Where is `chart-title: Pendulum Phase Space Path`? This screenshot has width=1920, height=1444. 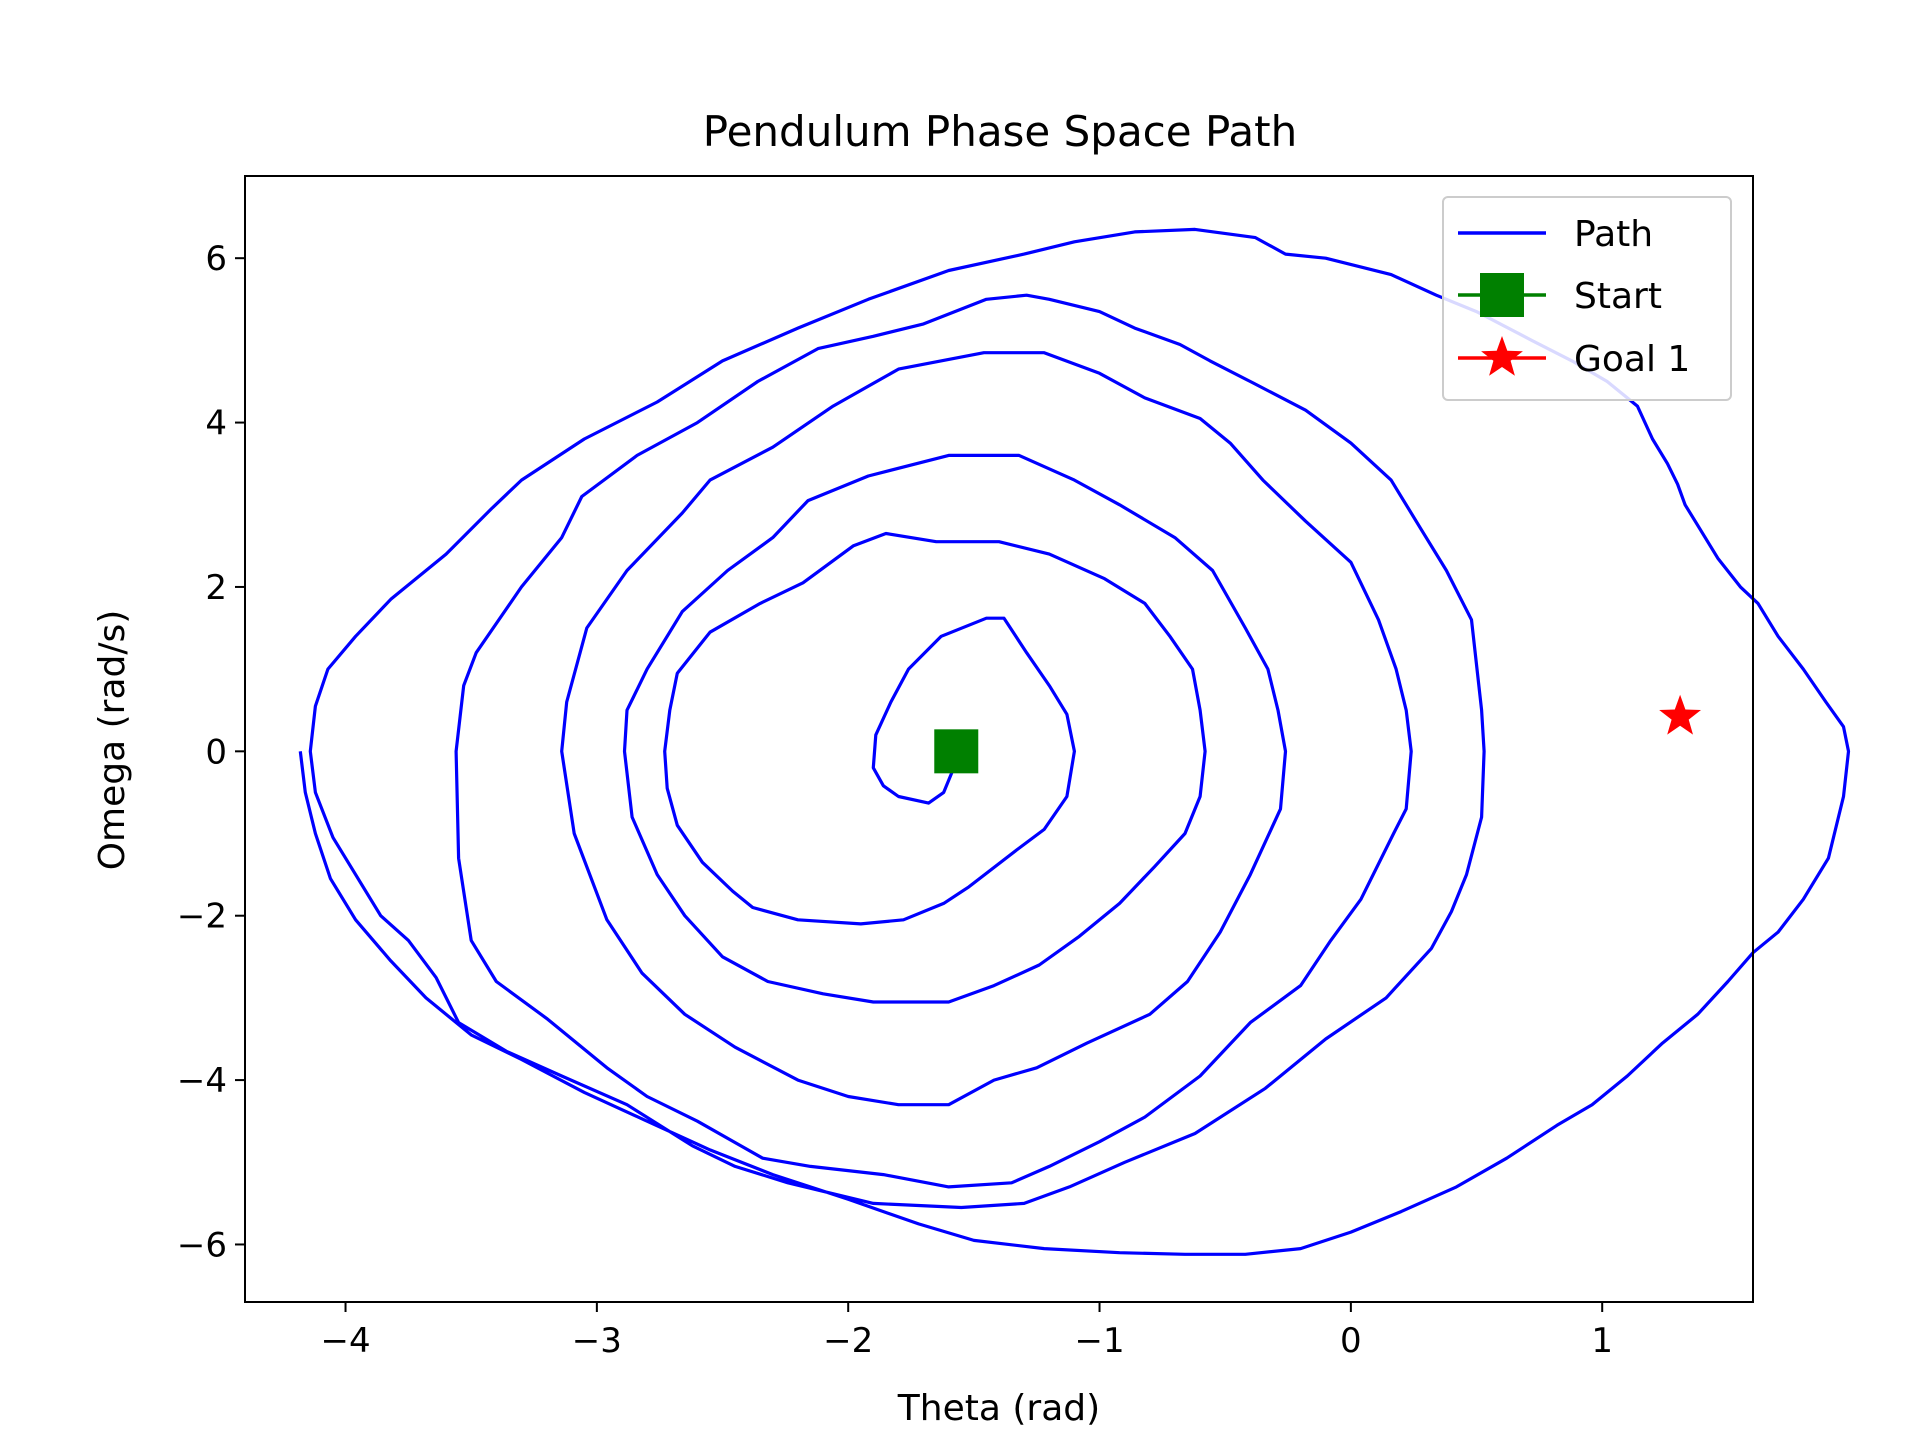
chart-title: Pendulum Phase Space Path is located at coordinates (1000, 131).